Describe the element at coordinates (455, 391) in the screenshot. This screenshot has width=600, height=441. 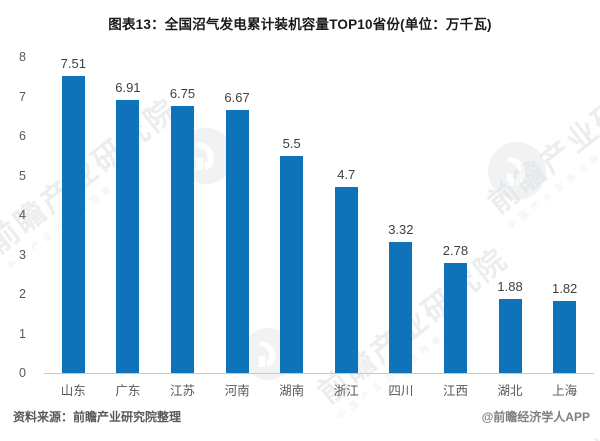
I see `x-category-label: 江西` at that location.